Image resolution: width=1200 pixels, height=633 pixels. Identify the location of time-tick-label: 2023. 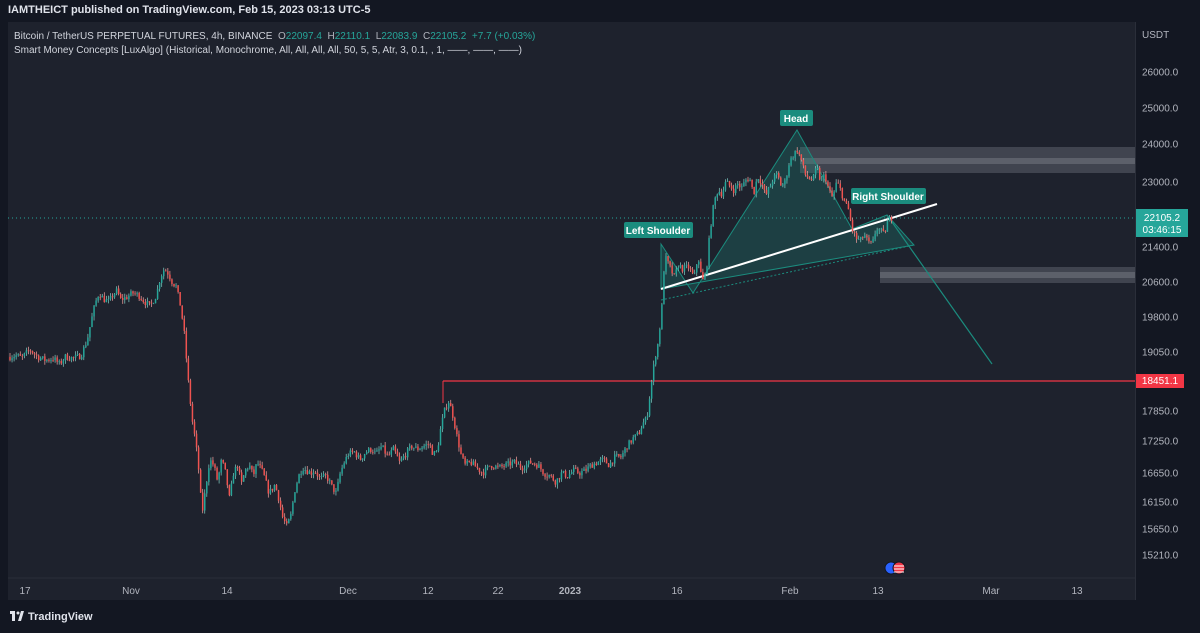
(570, 591).